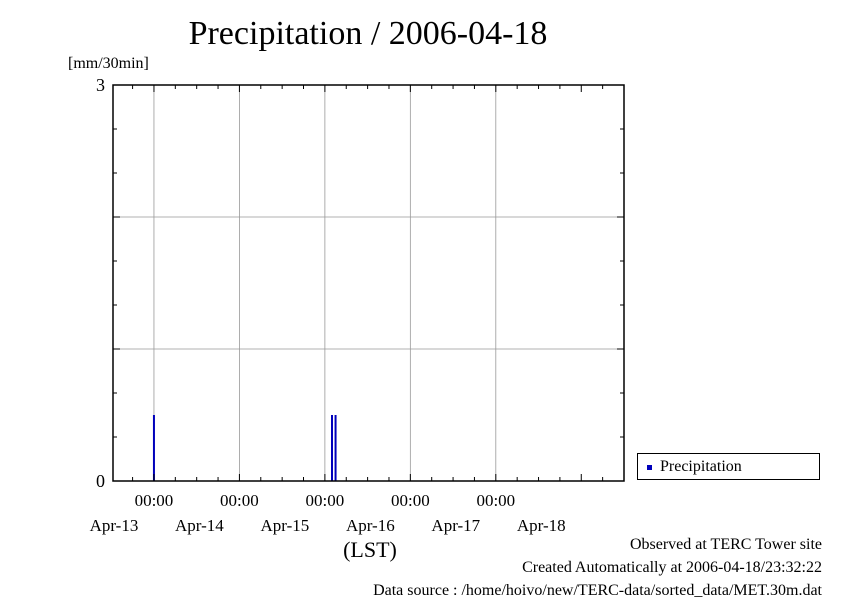 The image size is (842, 601). I want to click on y-tick-label: 3, so click(100, 85).